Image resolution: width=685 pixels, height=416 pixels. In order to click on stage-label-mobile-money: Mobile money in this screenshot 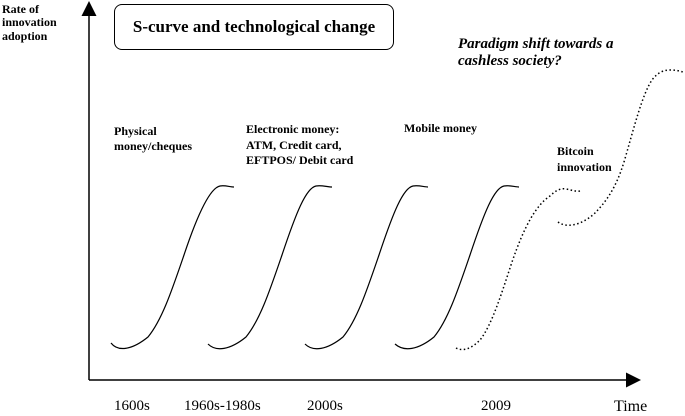, I will do `click(440, 128)`.